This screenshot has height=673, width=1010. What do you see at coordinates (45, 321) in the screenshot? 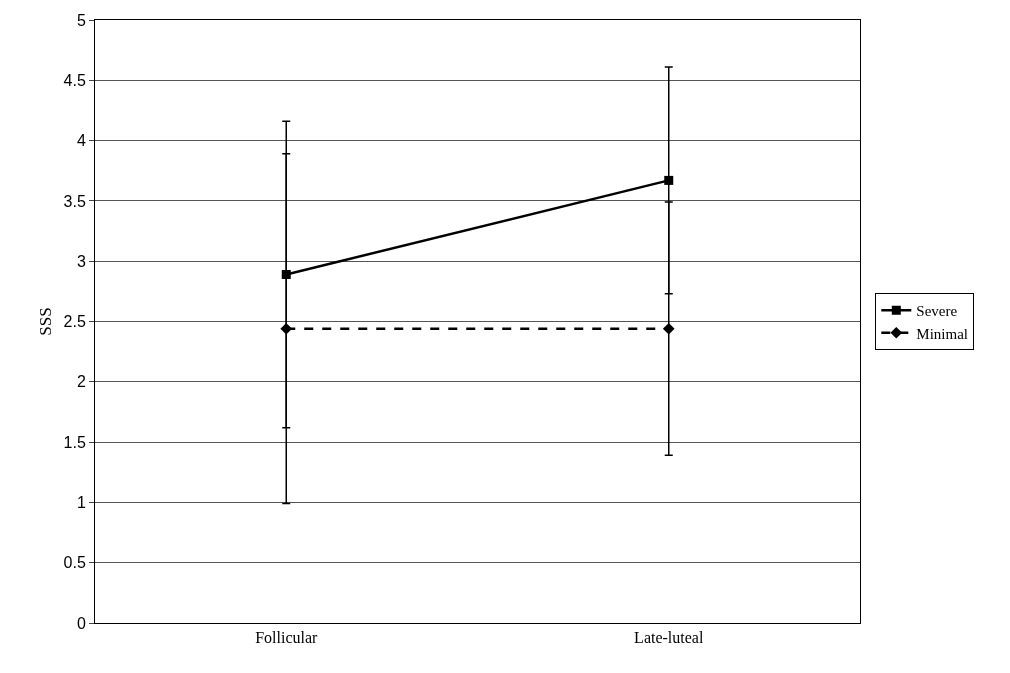
I see `y-axis-title: SSS` at bounding box center [45, 321].